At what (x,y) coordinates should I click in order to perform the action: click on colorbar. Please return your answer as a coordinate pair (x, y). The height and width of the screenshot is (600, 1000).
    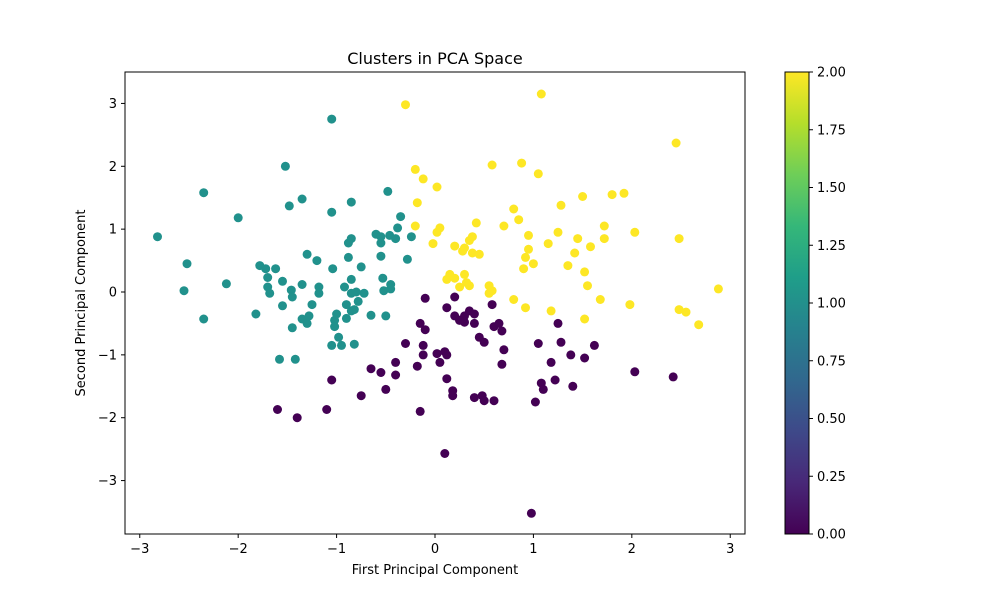
    Looking at the image, I should click on (797, 303).